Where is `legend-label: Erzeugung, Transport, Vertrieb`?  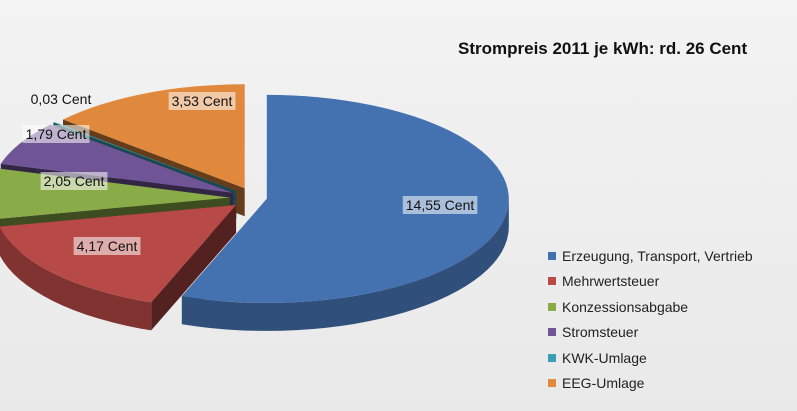
legend-label: Erzeugung, Transport, Vertrieb is located at coordinates (657, 255).